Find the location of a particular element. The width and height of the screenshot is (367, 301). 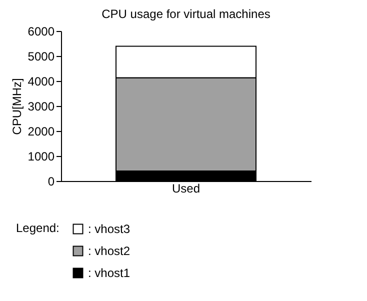

y-tick-label: 4000 is located at coordinates (41, 81).